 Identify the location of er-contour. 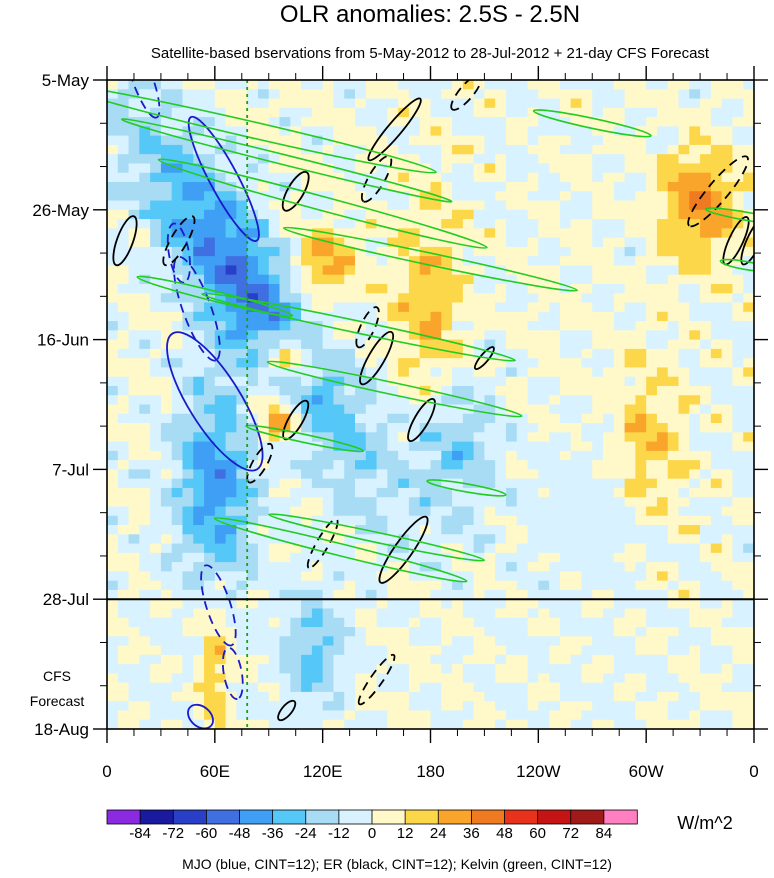
(376, 179).